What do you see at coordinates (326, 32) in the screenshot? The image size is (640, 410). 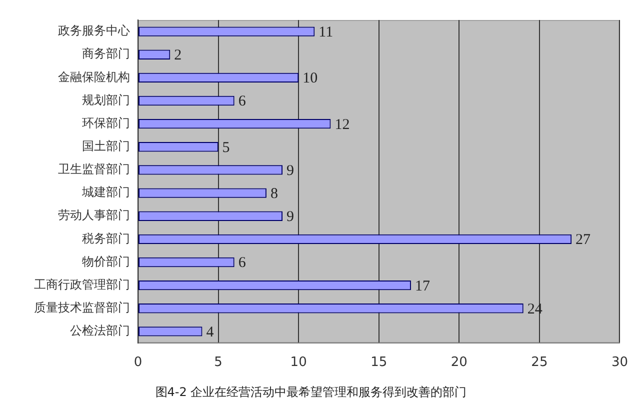 I see `data-label: 11` at bounding box center [326, 32].